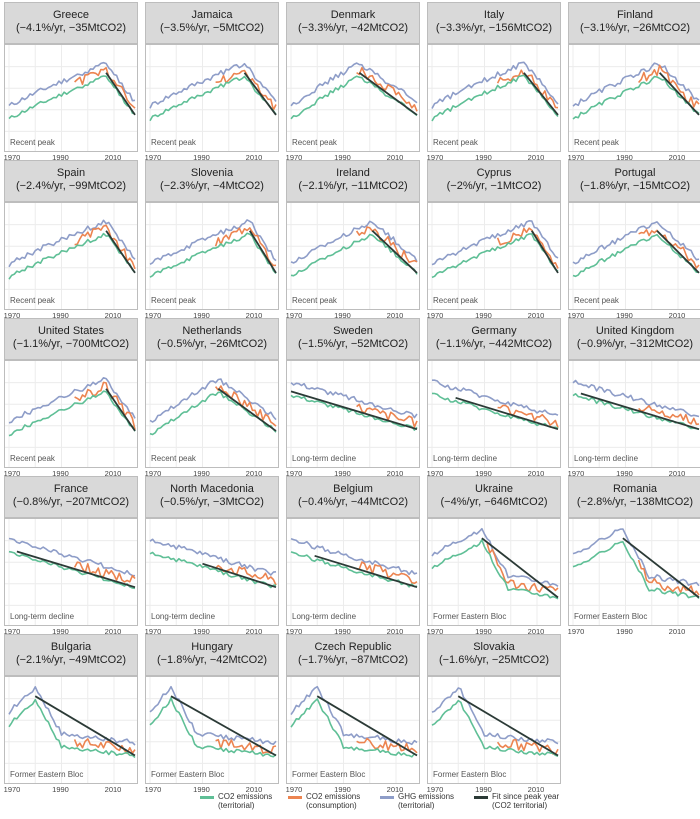 The image size is (700, 819). What do you see at coordinates (635, 15) in the screenshot?
I see `panel-country: Finland` at bounding box center [635, 15].